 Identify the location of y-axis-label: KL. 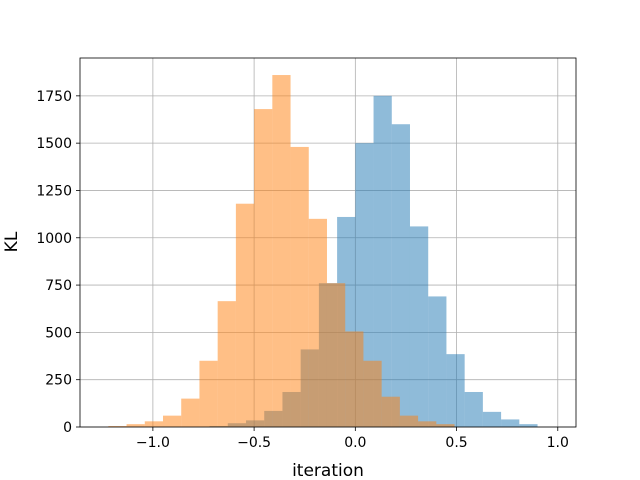
(12, 241).